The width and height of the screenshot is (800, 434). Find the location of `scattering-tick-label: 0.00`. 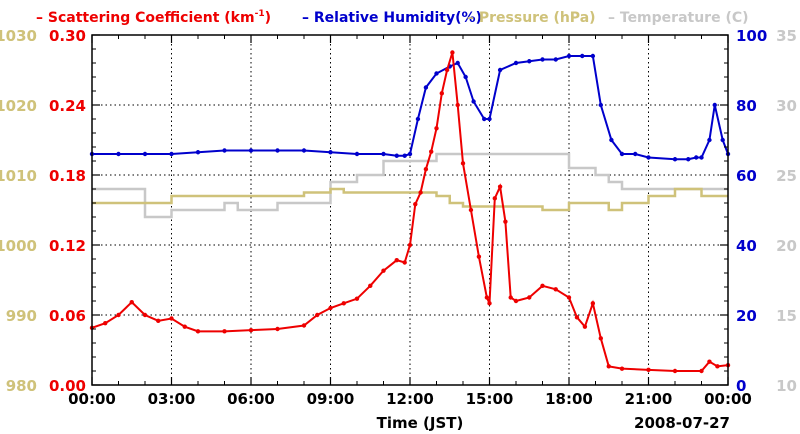

scattering-tick-label: 0.00 is located at coordinates (67, 386).